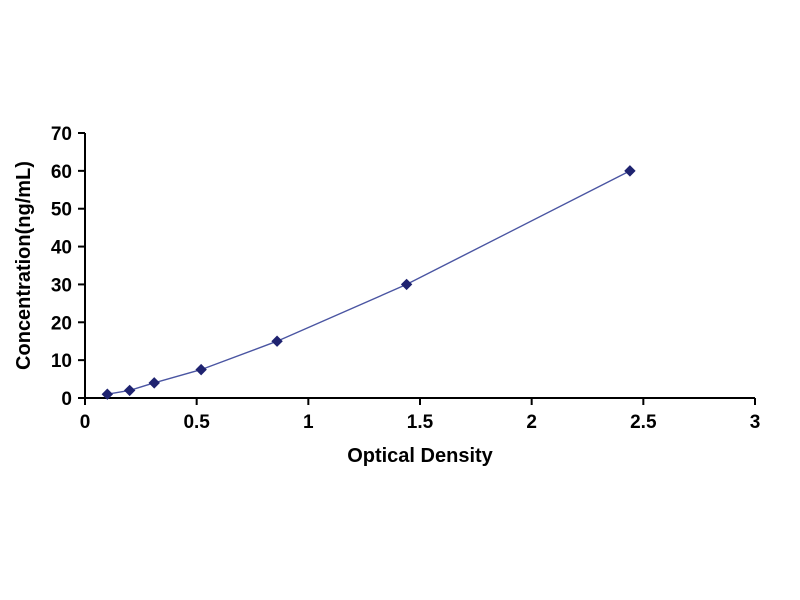  Describe the element at coordinates (643, 422) in the screenshot. I see `x-tick-label: 2.5` at that location.